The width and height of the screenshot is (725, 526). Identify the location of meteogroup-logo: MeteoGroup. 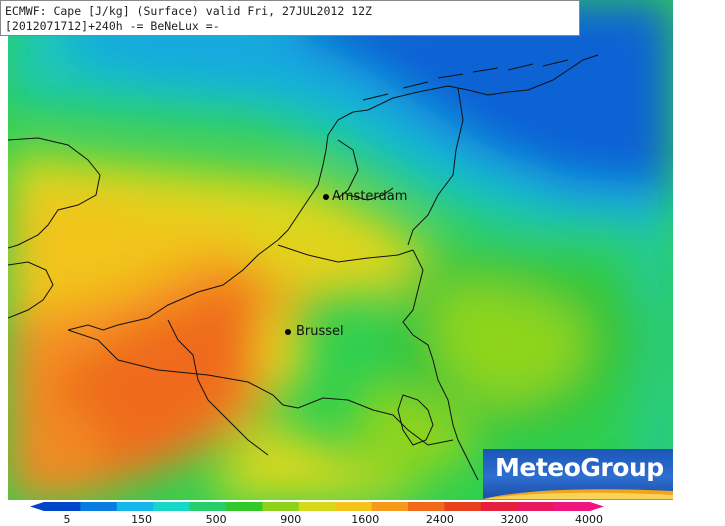
(578, 474).